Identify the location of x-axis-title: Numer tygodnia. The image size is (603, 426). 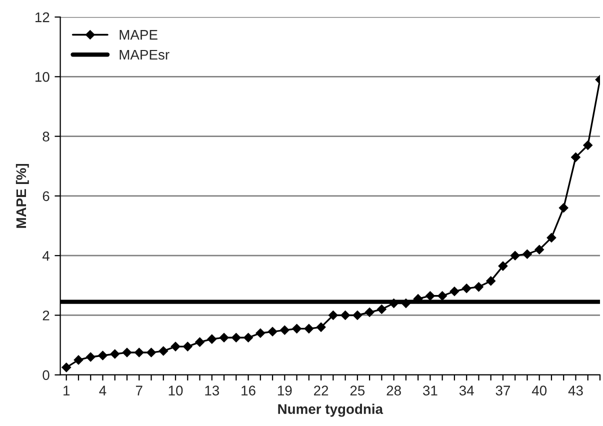
(331, 410).